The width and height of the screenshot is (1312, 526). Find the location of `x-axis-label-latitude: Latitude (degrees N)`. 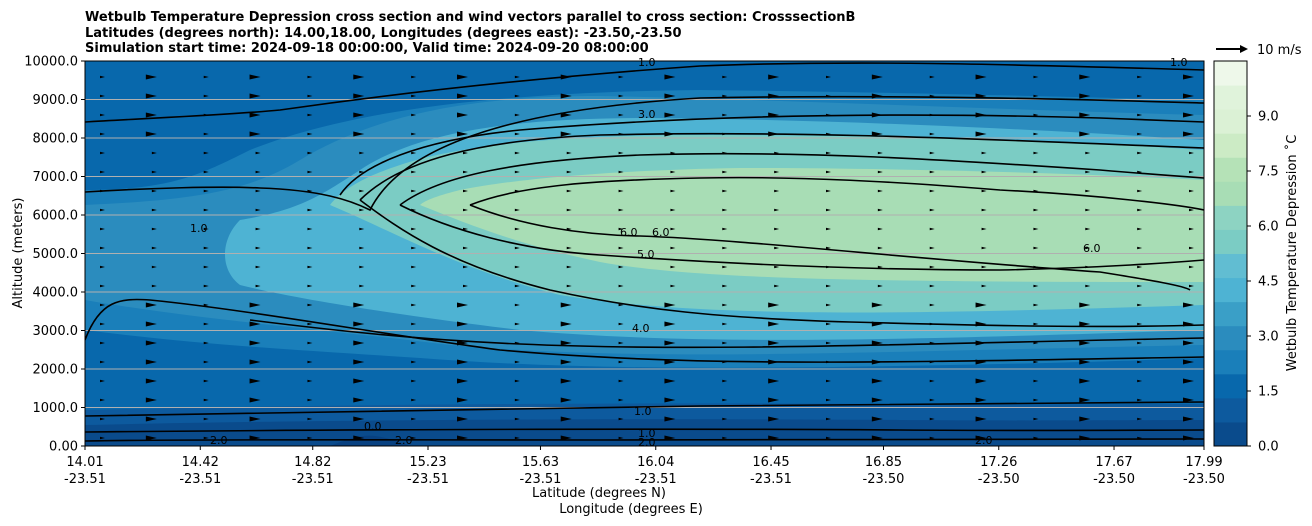

x-axis-label-latitude: Latitude (degrees N) is located at coordinates (599, 493).